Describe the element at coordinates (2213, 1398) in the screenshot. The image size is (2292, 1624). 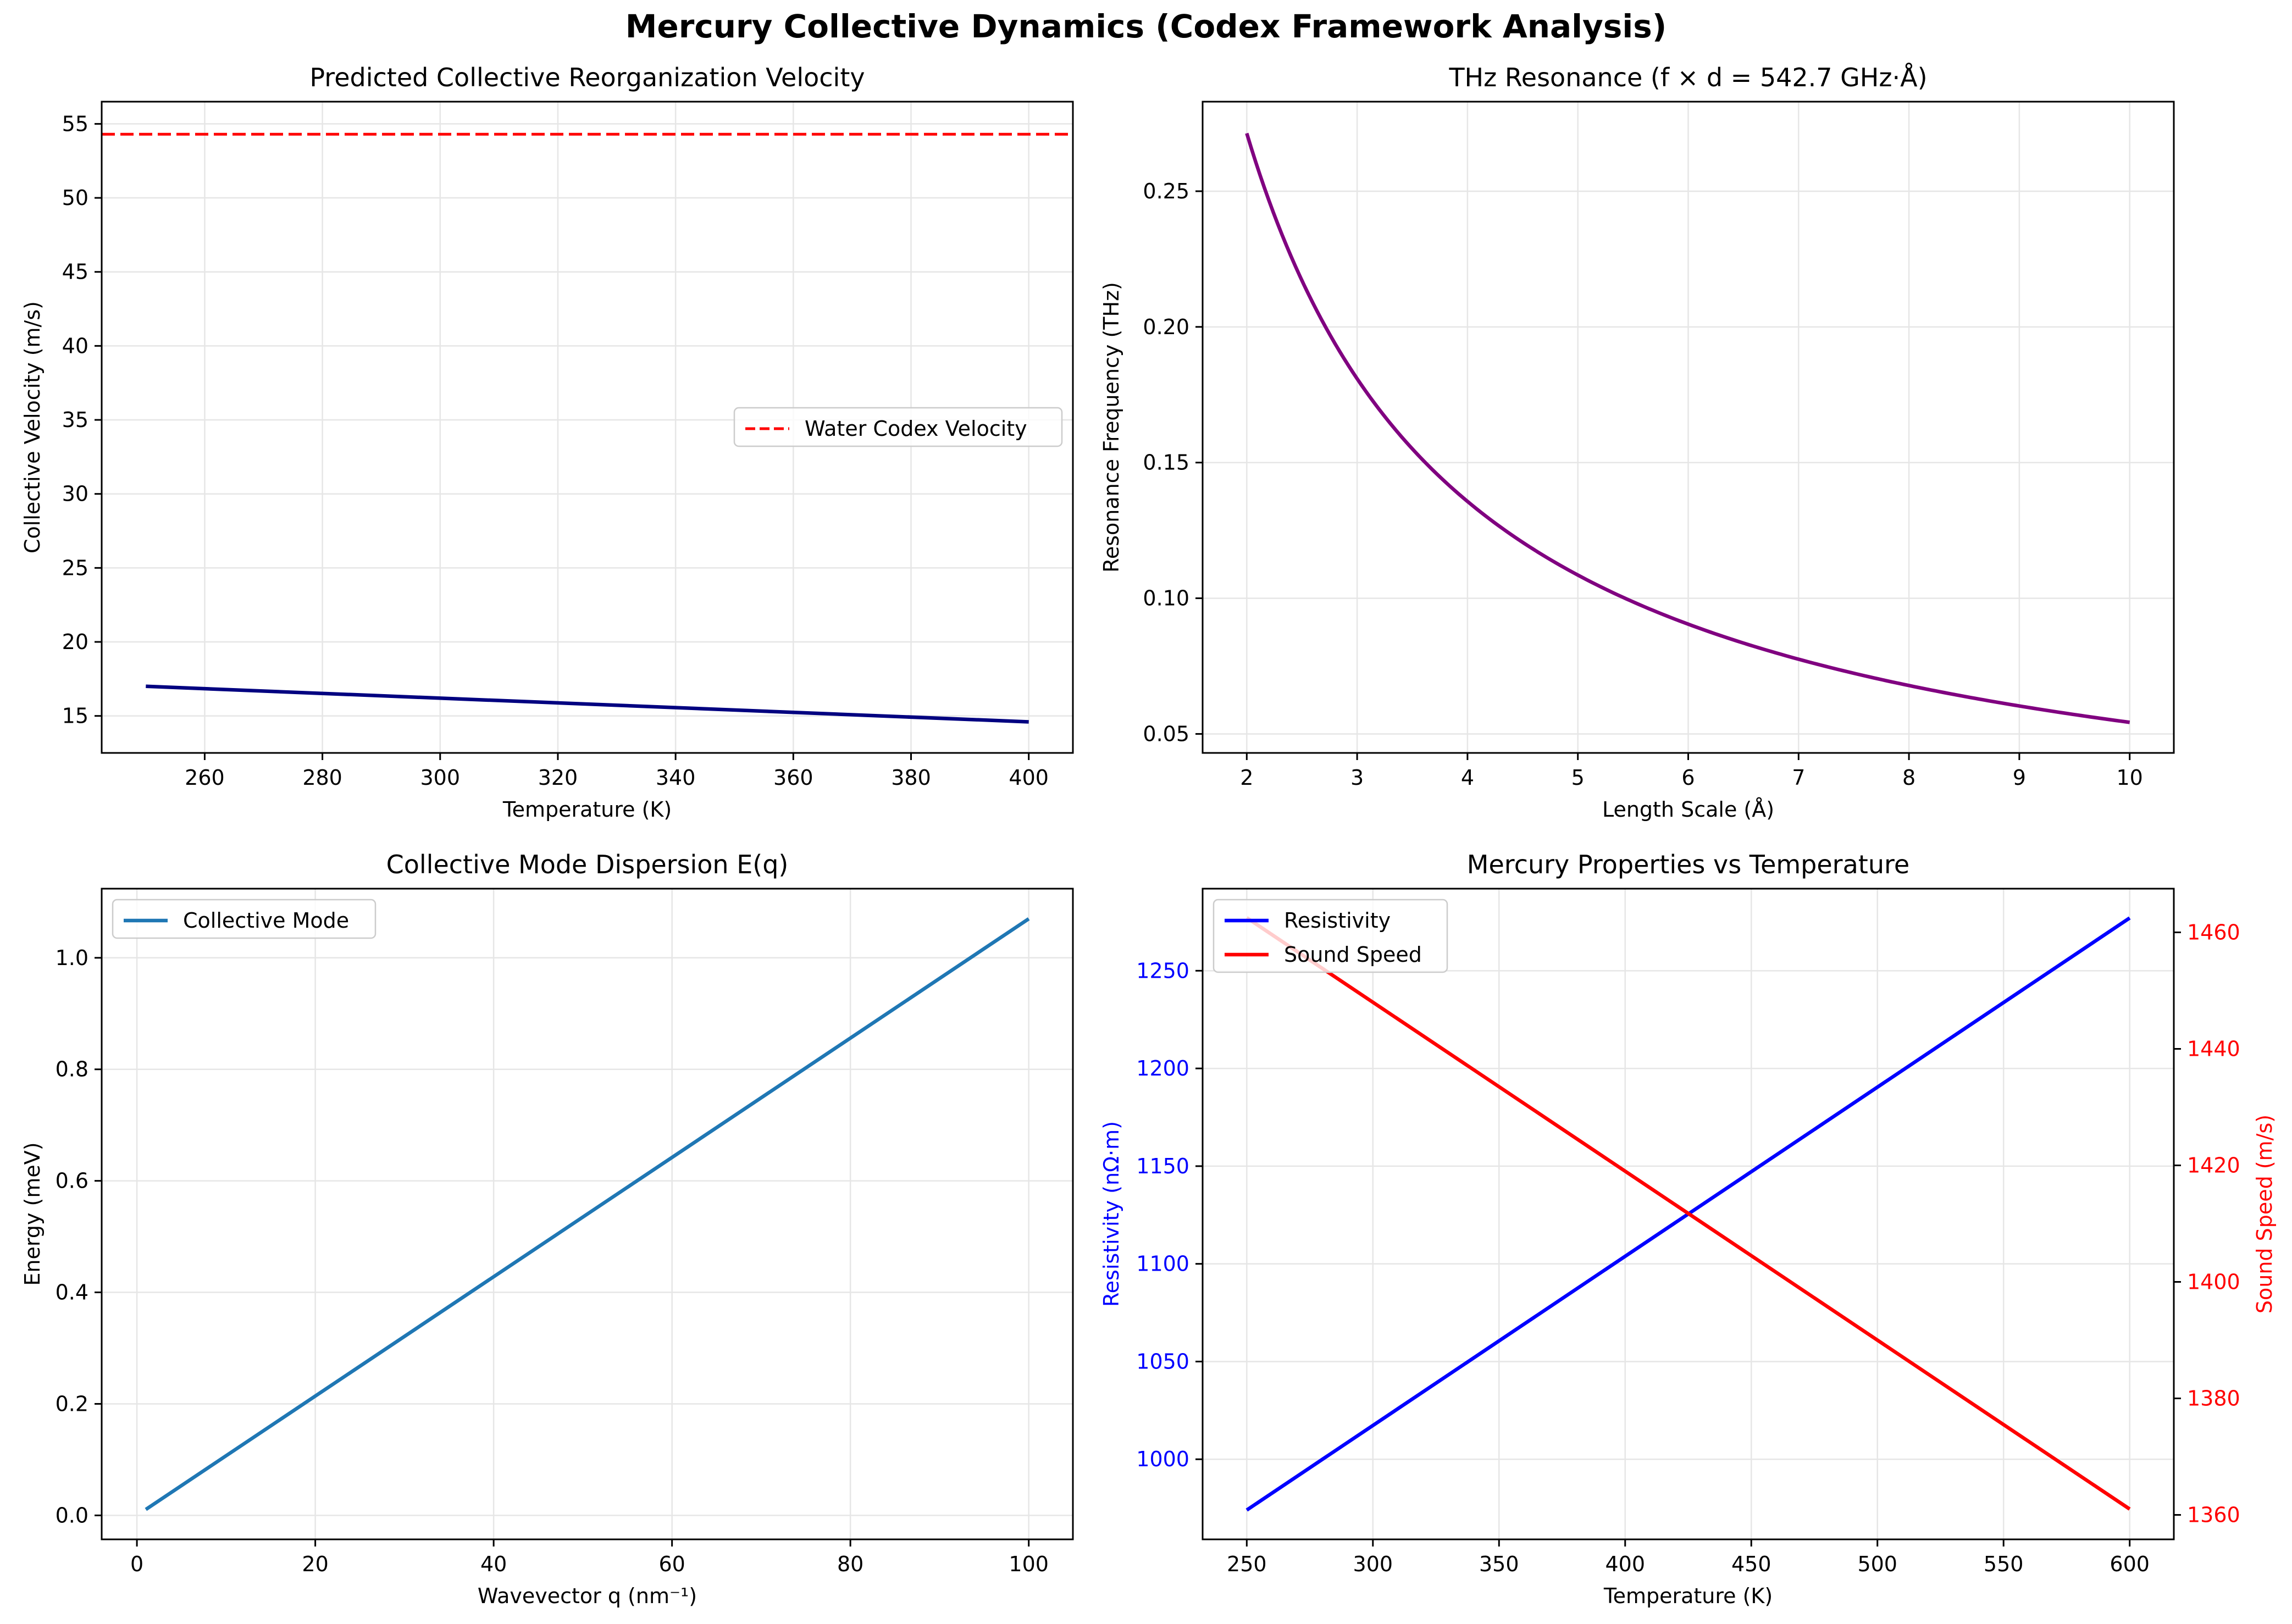
I see `y-right-tick-label: 1380` at that location.